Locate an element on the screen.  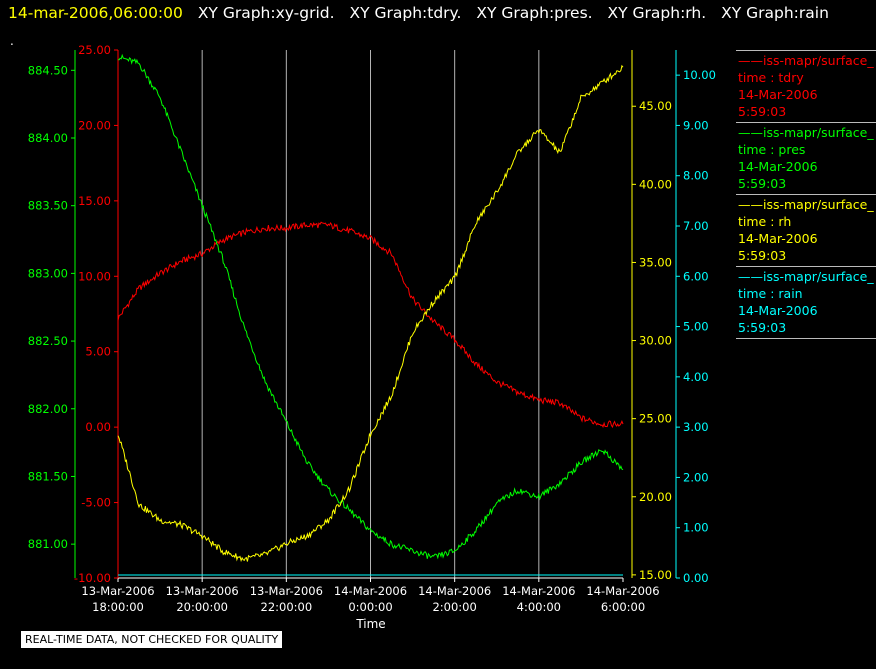
rain-tick-label: 6.00 is located at coordinates (696, 276).